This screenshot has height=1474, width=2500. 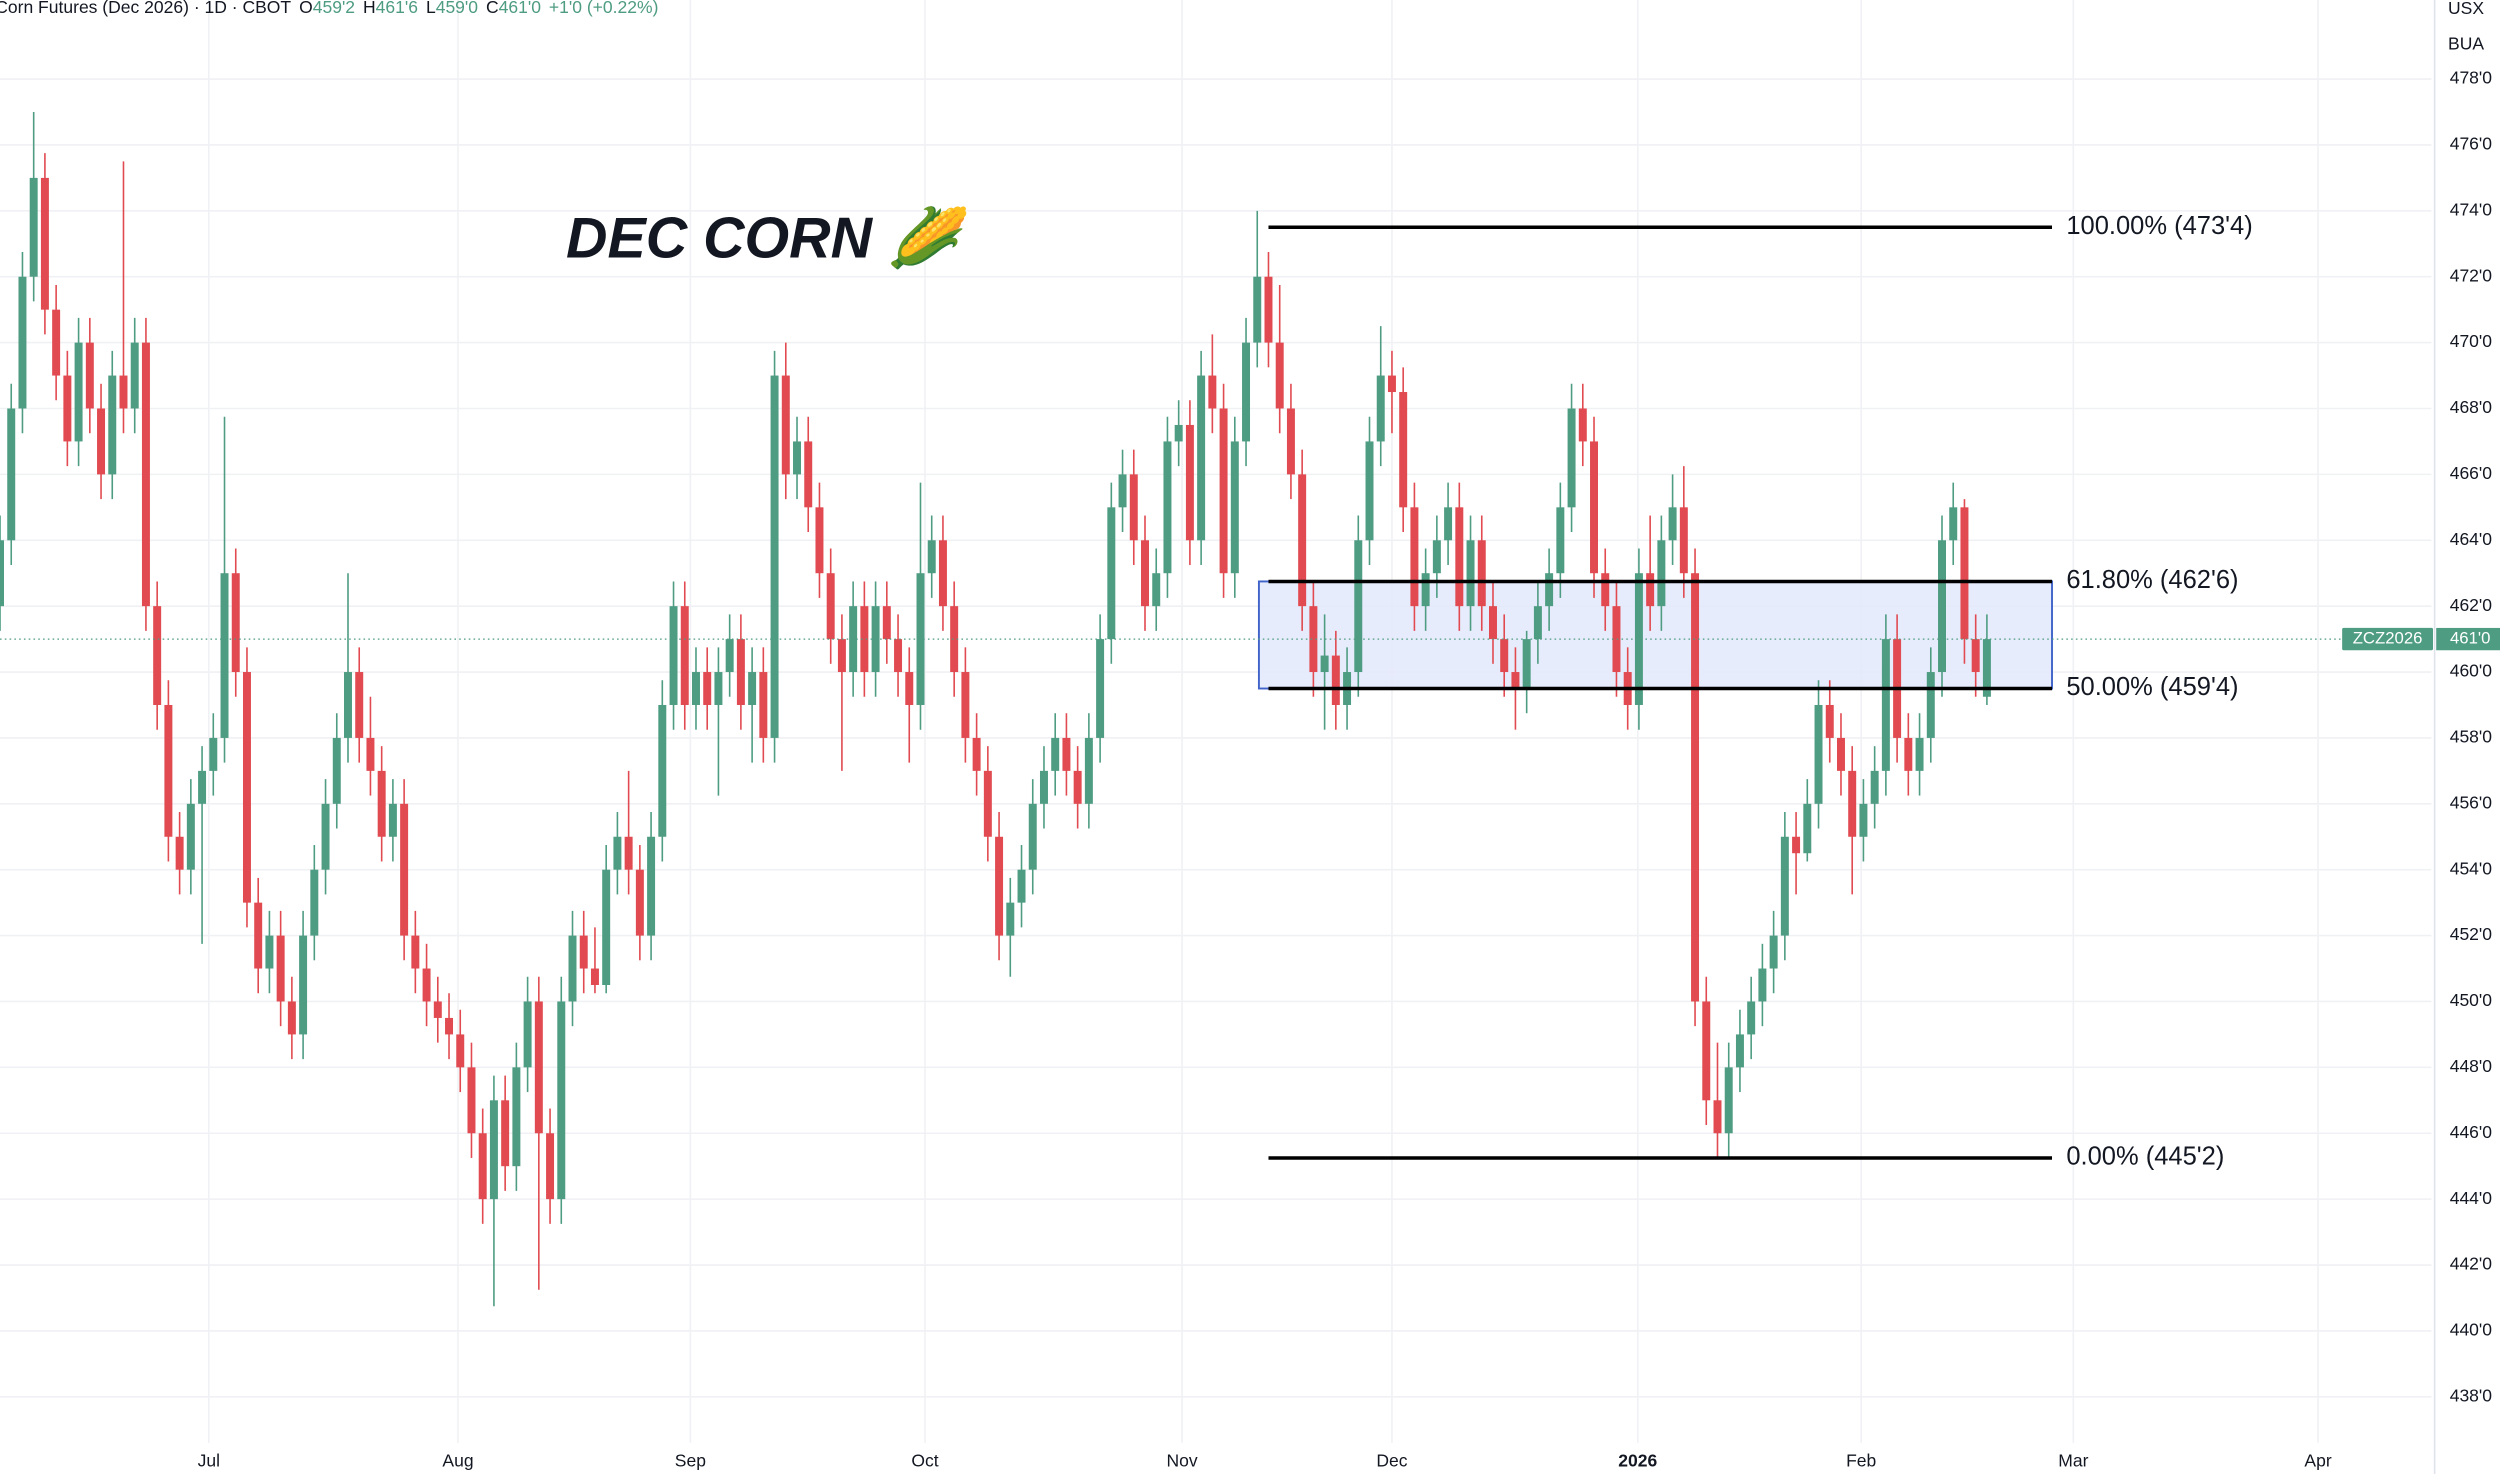 I want to click on y-tick-label: 464'0, so click(x=2471, y=539).